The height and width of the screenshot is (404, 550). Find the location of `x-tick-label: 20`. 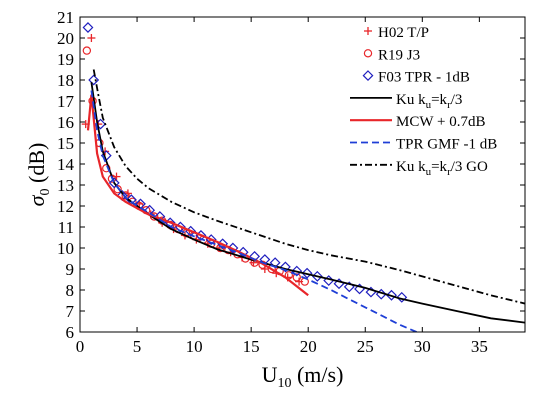

x-tick-label: 20 is located at coordinates (308, 346).